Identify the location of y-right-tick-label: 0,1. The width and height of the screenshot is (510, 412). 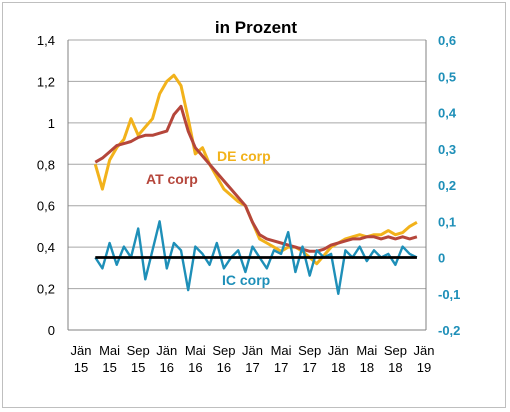
(447, 221).